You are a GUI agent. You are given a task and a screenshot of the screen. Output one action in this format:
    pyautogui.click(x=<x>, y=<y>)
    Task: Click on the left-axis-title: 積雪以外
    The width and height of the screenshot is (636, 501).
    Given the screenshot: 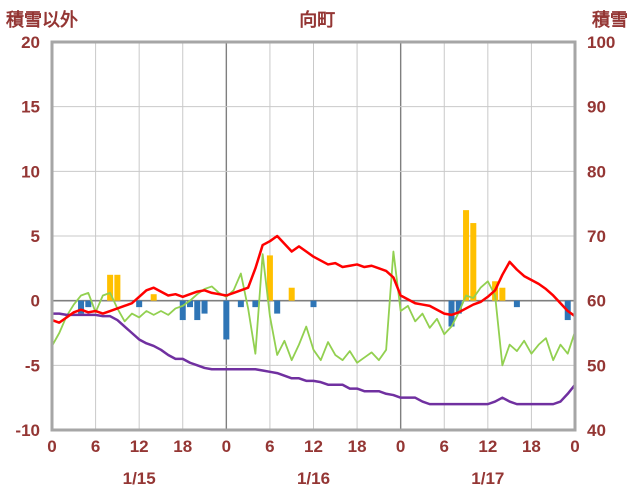 What is the action you would take?
    pyautogui.click(x=42, y=20)
    